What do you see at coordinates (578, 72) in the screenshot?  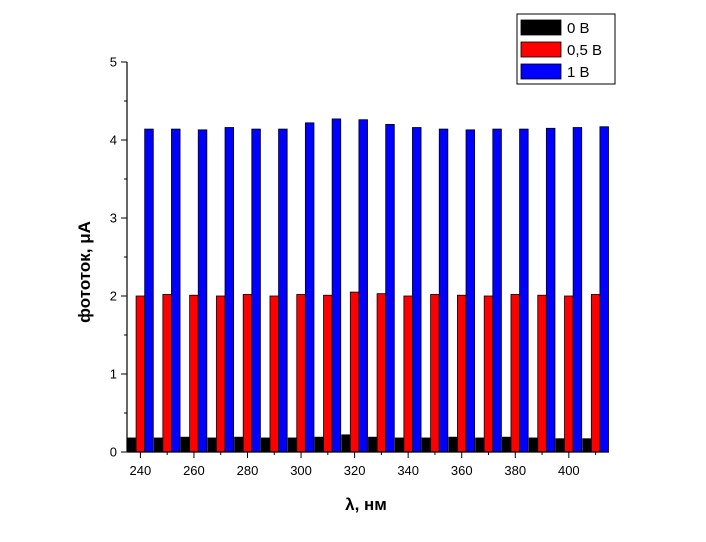 I see `legend-label-2: 1 В` at bounding box center [578, 72].